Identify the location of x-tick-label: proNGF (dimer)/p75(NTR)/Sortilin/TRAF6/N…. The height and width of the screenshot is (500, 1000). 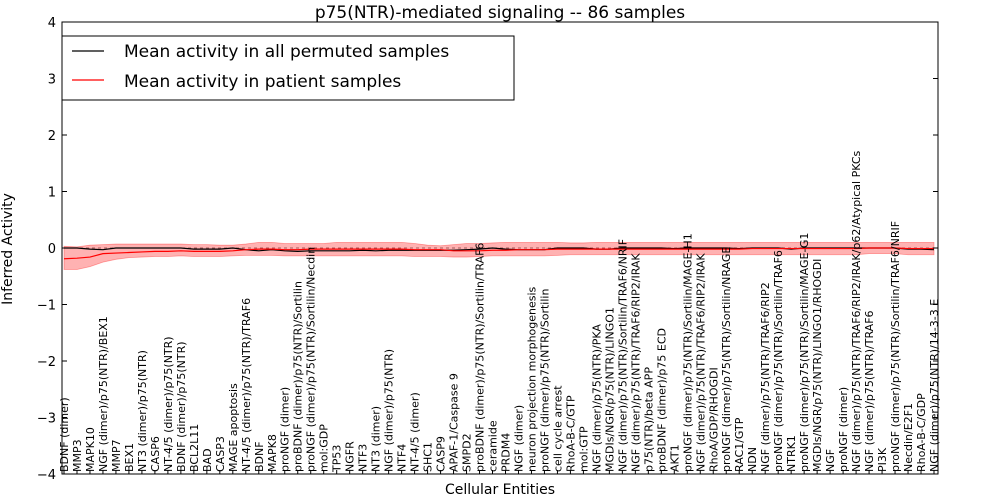
(895, 346).